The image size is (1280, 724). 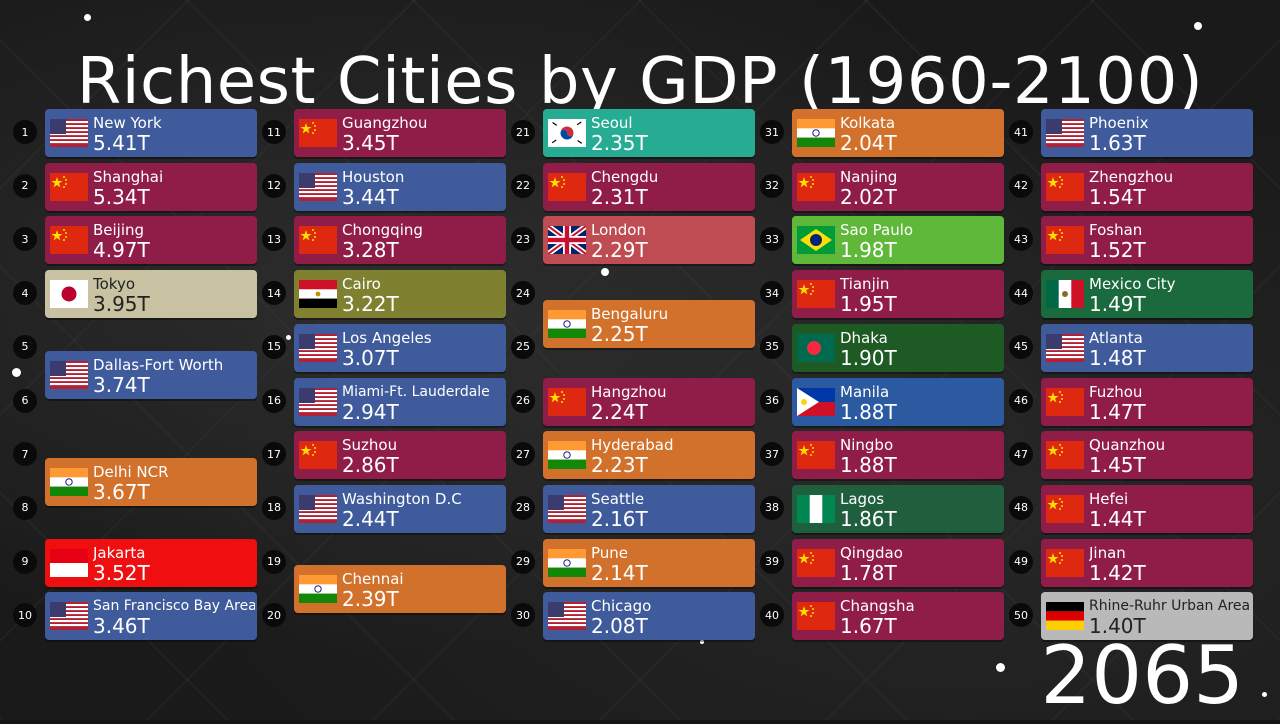 I want to click on gdp-value-label: 1.42T, so click(x=1117, y=572).